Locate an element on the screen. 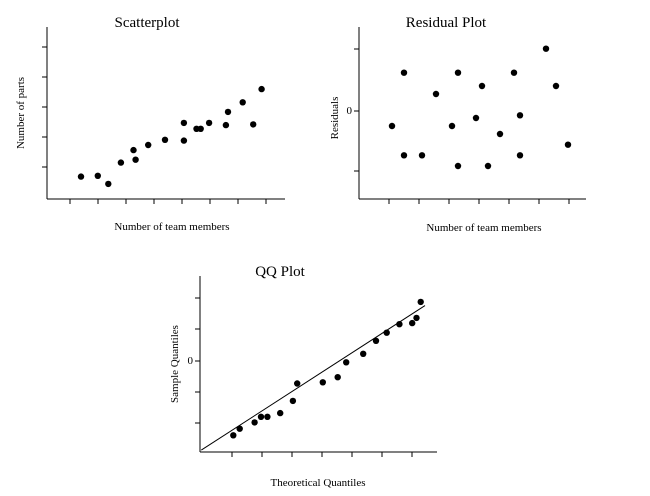  qq-plot-points is located at coordinates (327, 368).